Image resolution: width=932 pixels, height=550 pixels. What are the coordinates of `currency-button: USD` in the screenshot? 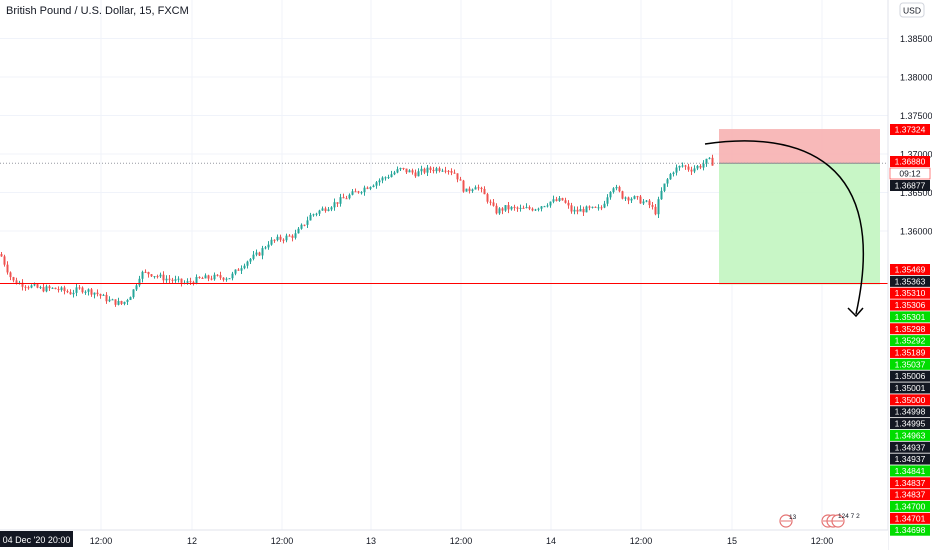 It's located at (912, 11).